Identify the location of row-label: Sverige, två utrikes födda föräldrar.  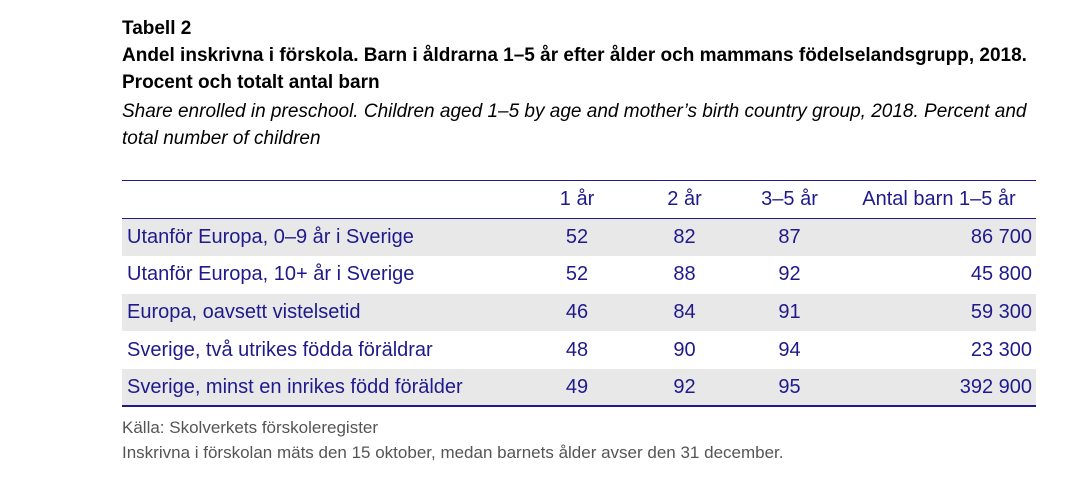
(280, 349).